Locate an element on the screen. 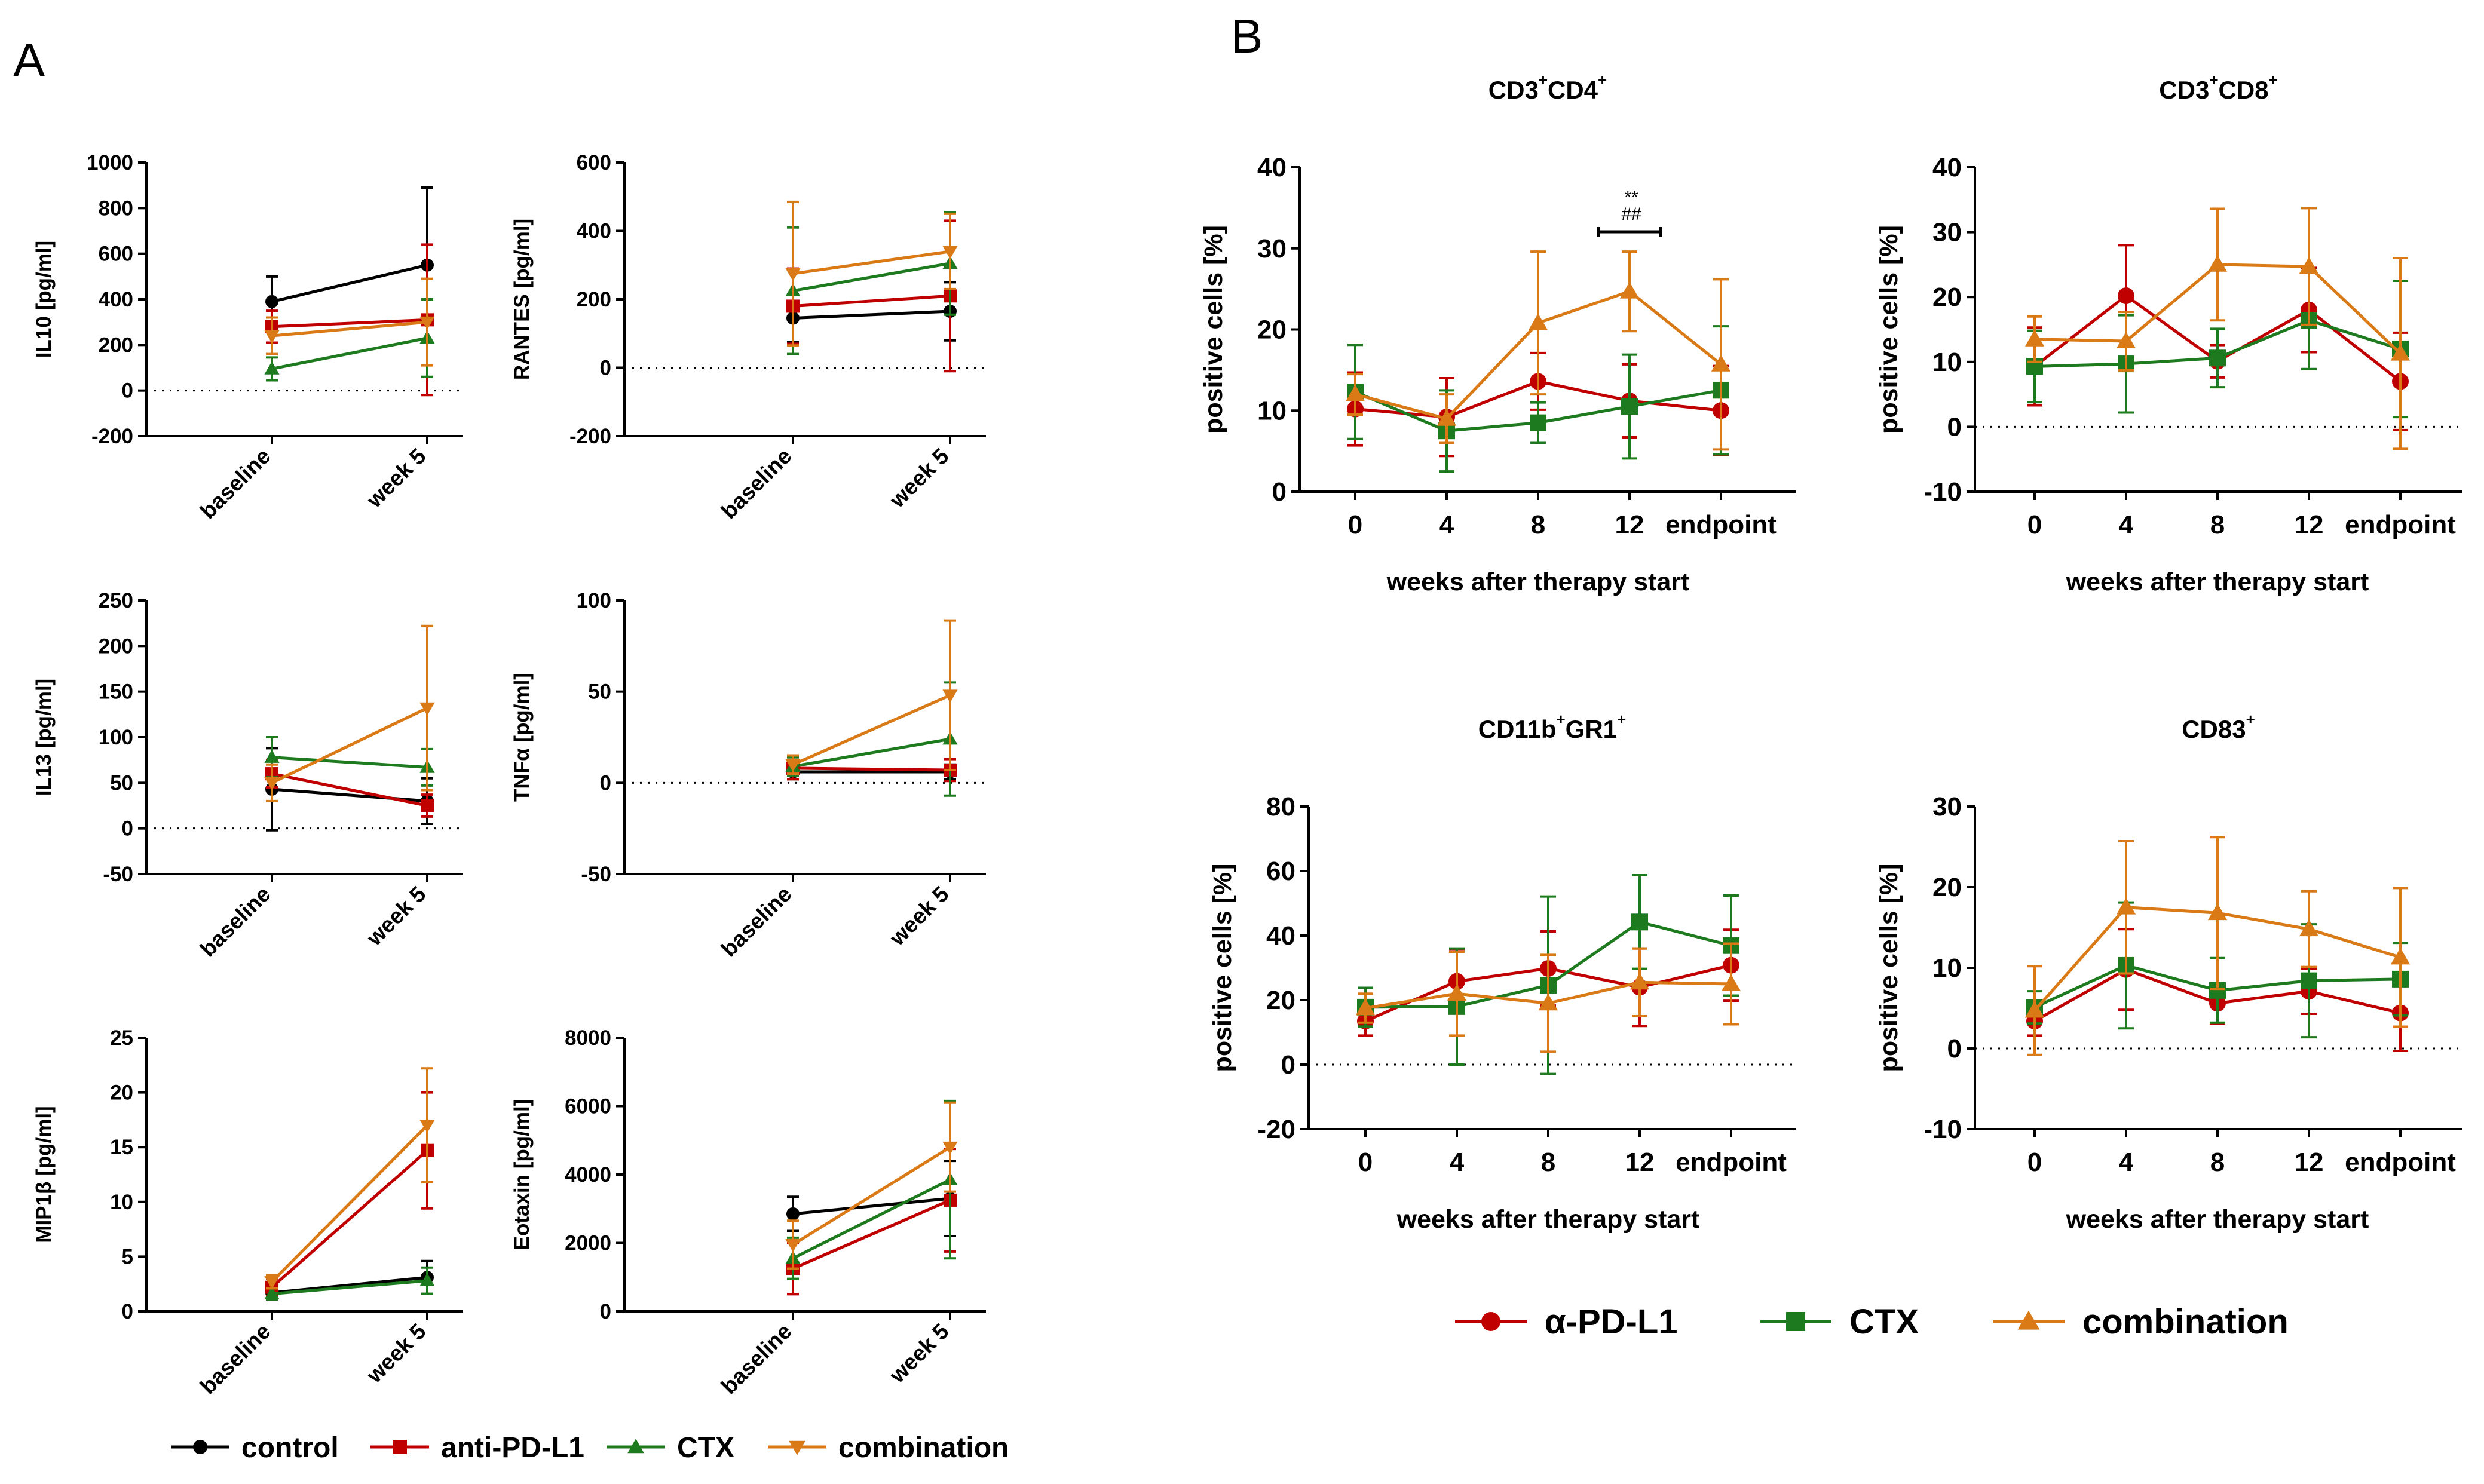  chart-title: CD83+ is located at coordinates (2218, 726).